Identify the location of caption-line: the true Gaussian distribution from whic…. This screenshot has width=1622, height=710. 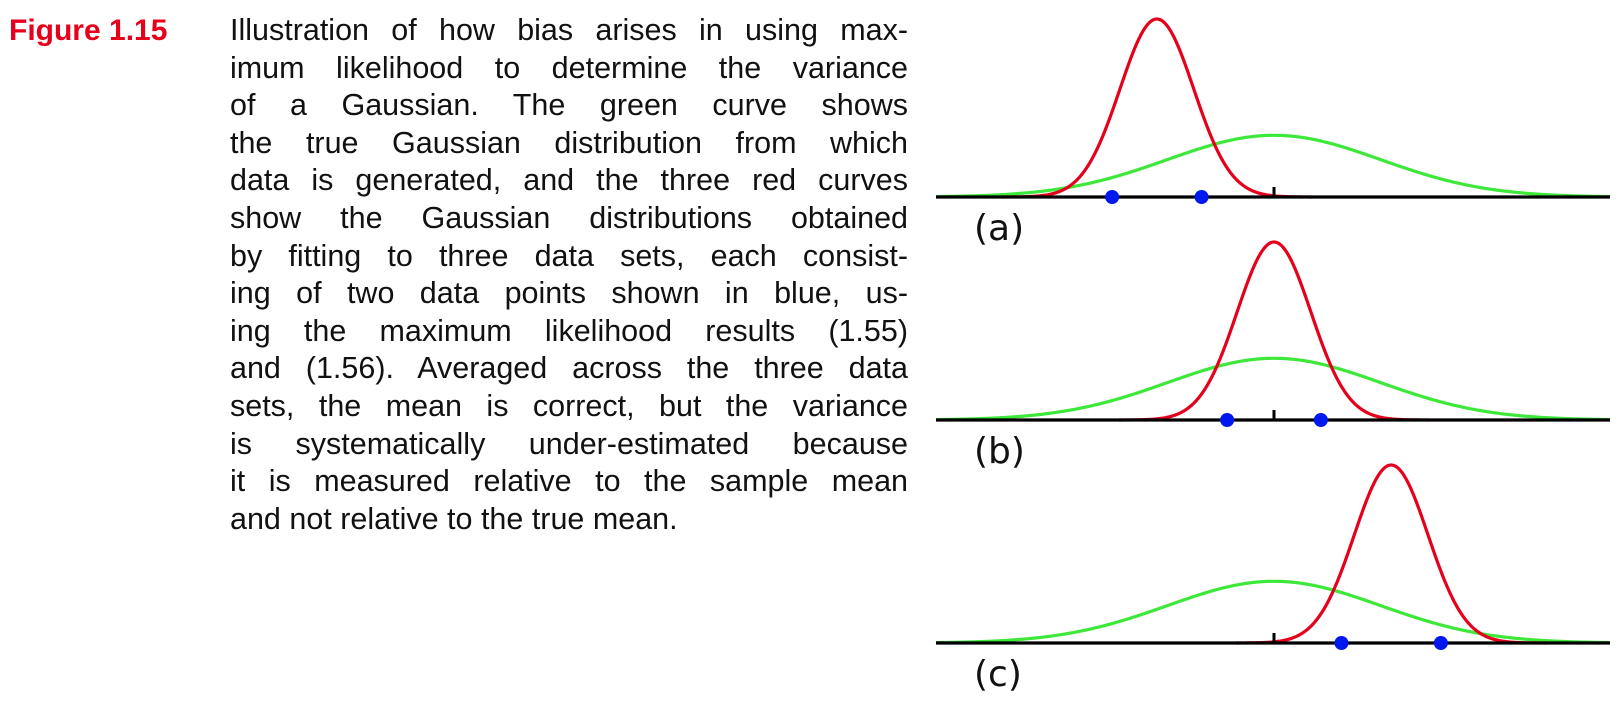
(569, 142).